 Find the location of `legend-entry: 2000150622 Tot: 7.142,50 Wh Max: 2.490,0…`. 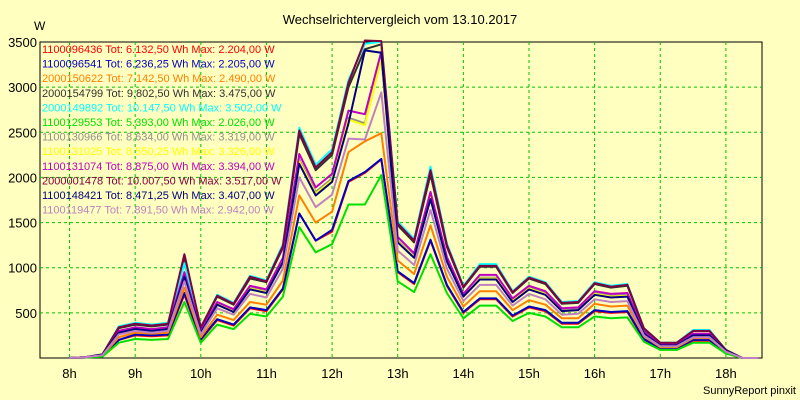

legend-entry: 2000150622 Tot: 7.142,50 Wh Max: 2.490,0… is located at coordinates (159, 79).